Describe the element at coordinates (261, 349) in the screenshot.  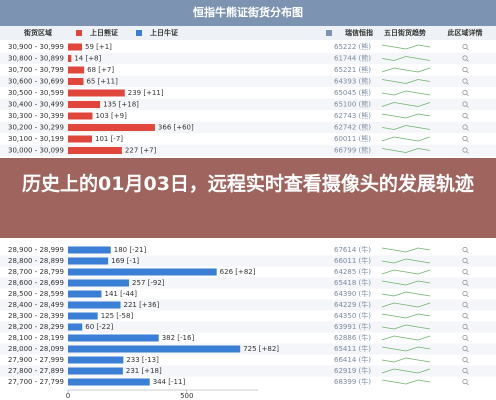
I see `bar-label: 725 [+82]` at that location.